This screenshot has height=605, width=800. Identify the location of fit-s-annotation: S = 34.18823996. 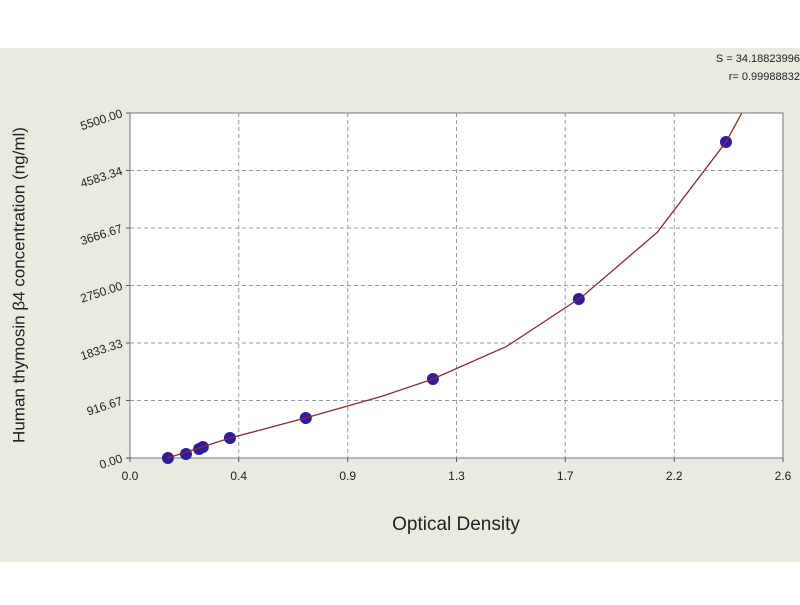
(758, 59).